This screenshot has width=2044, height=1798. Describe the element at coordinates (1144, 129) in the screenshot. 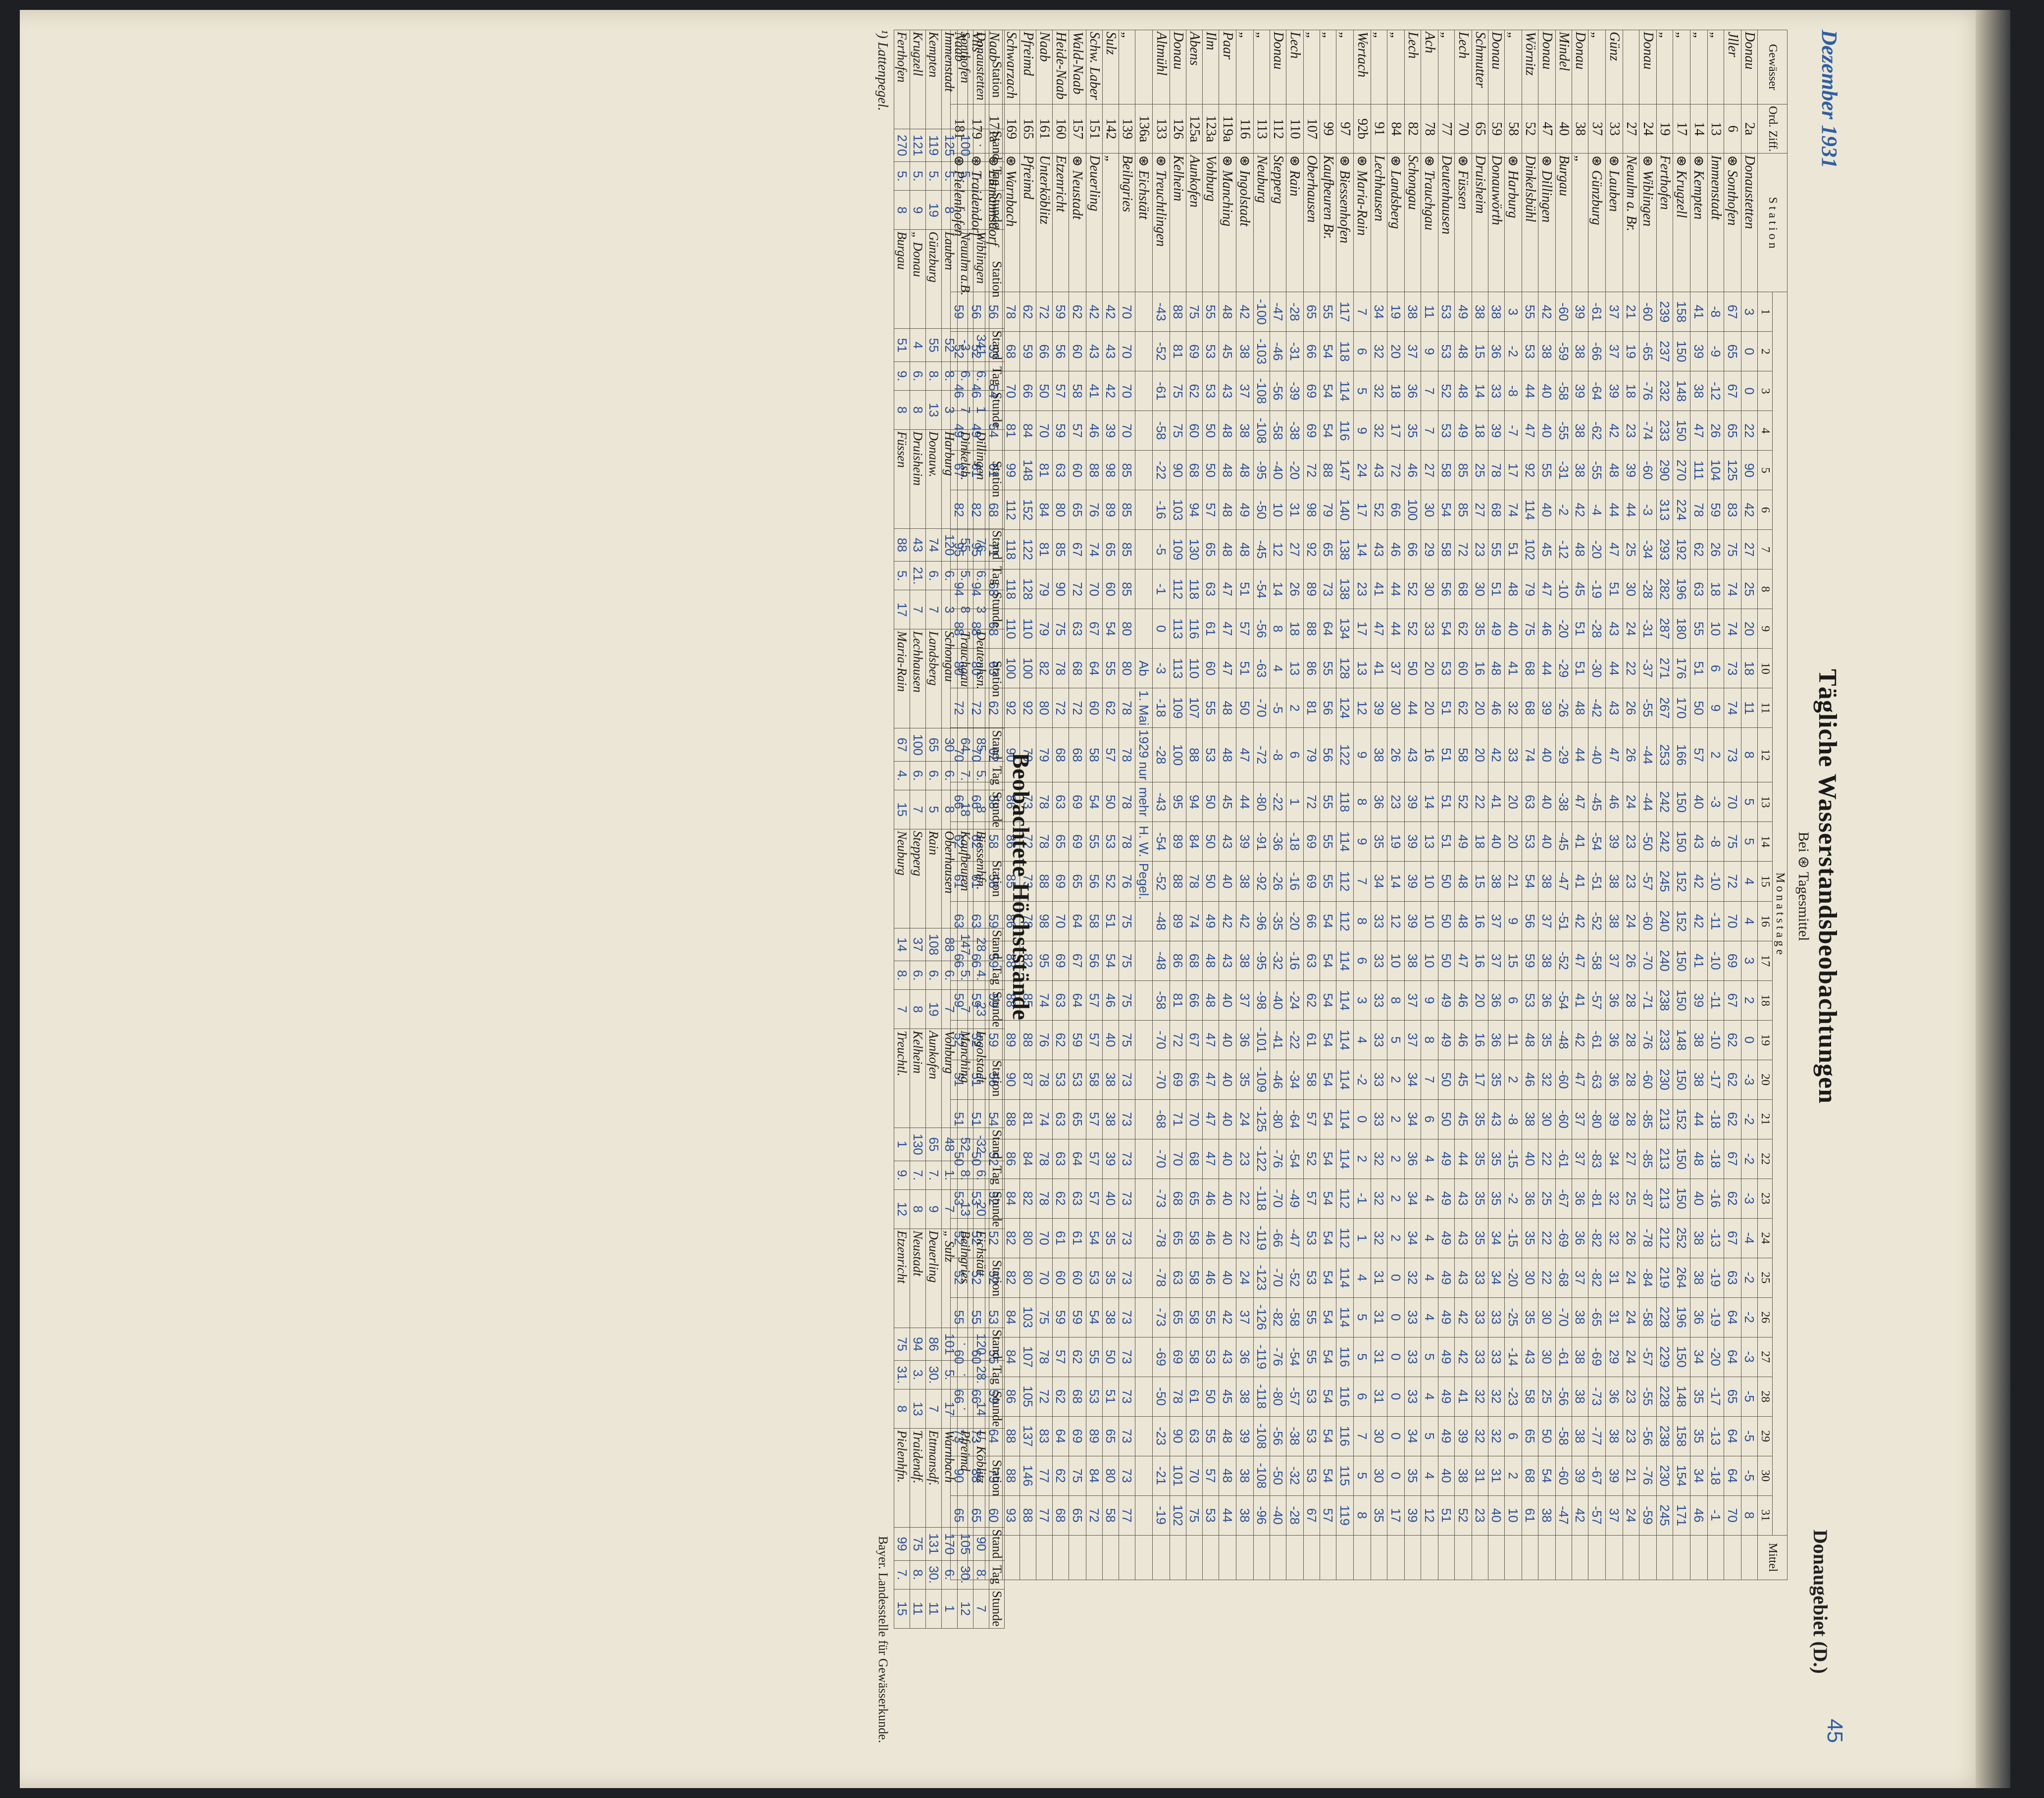

I see `ord-cell: 136a` at that location.